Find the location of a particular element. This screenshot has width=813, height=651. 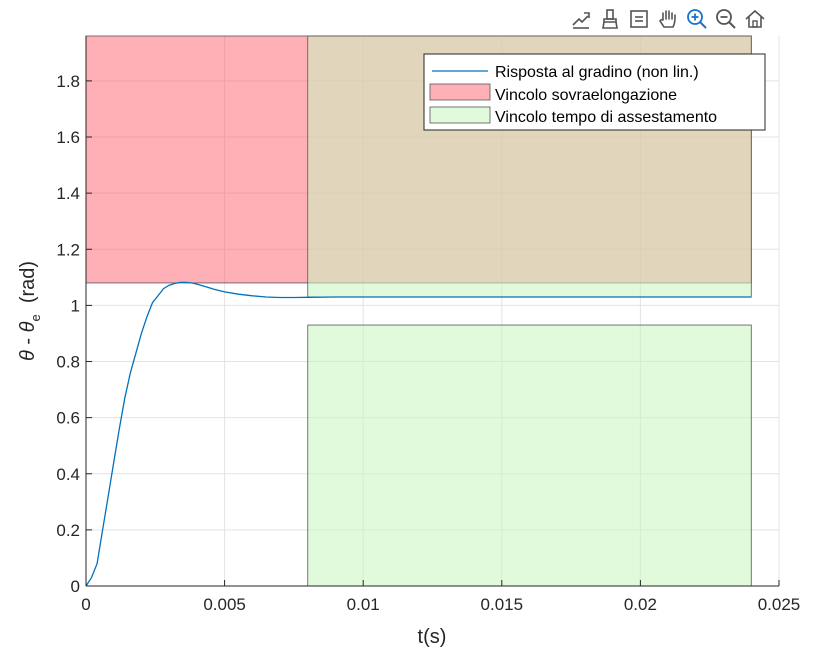

legend-label: Risposta al gradino (non lin.) is located at coordinates (597, 72).